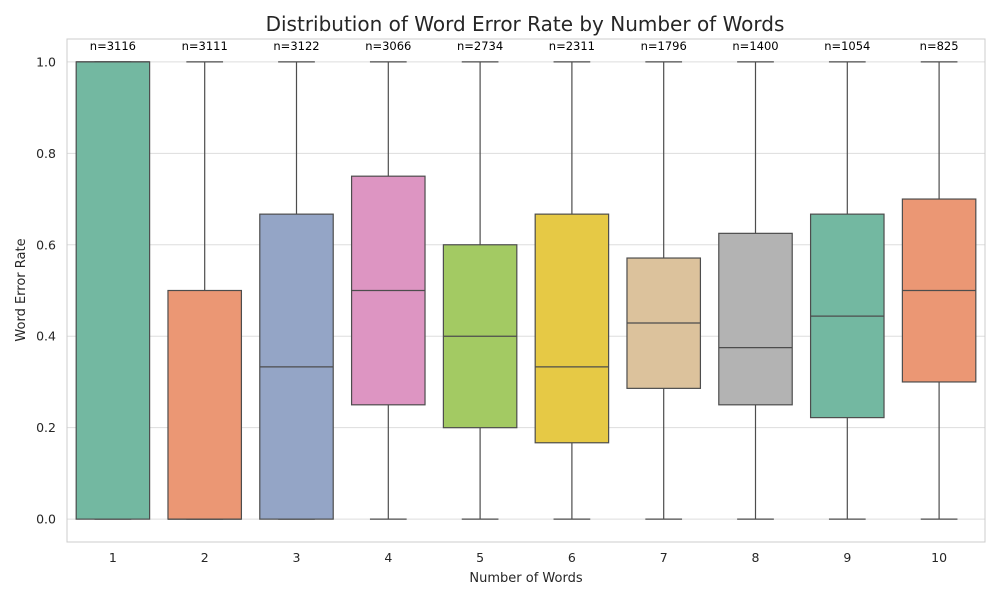 This screenshot has width=1000, height=600. What do you see at coordinates (525, 578) in the screenshot?
I see `x-axis-label: Number of Words` at bounding box center [525, 578].